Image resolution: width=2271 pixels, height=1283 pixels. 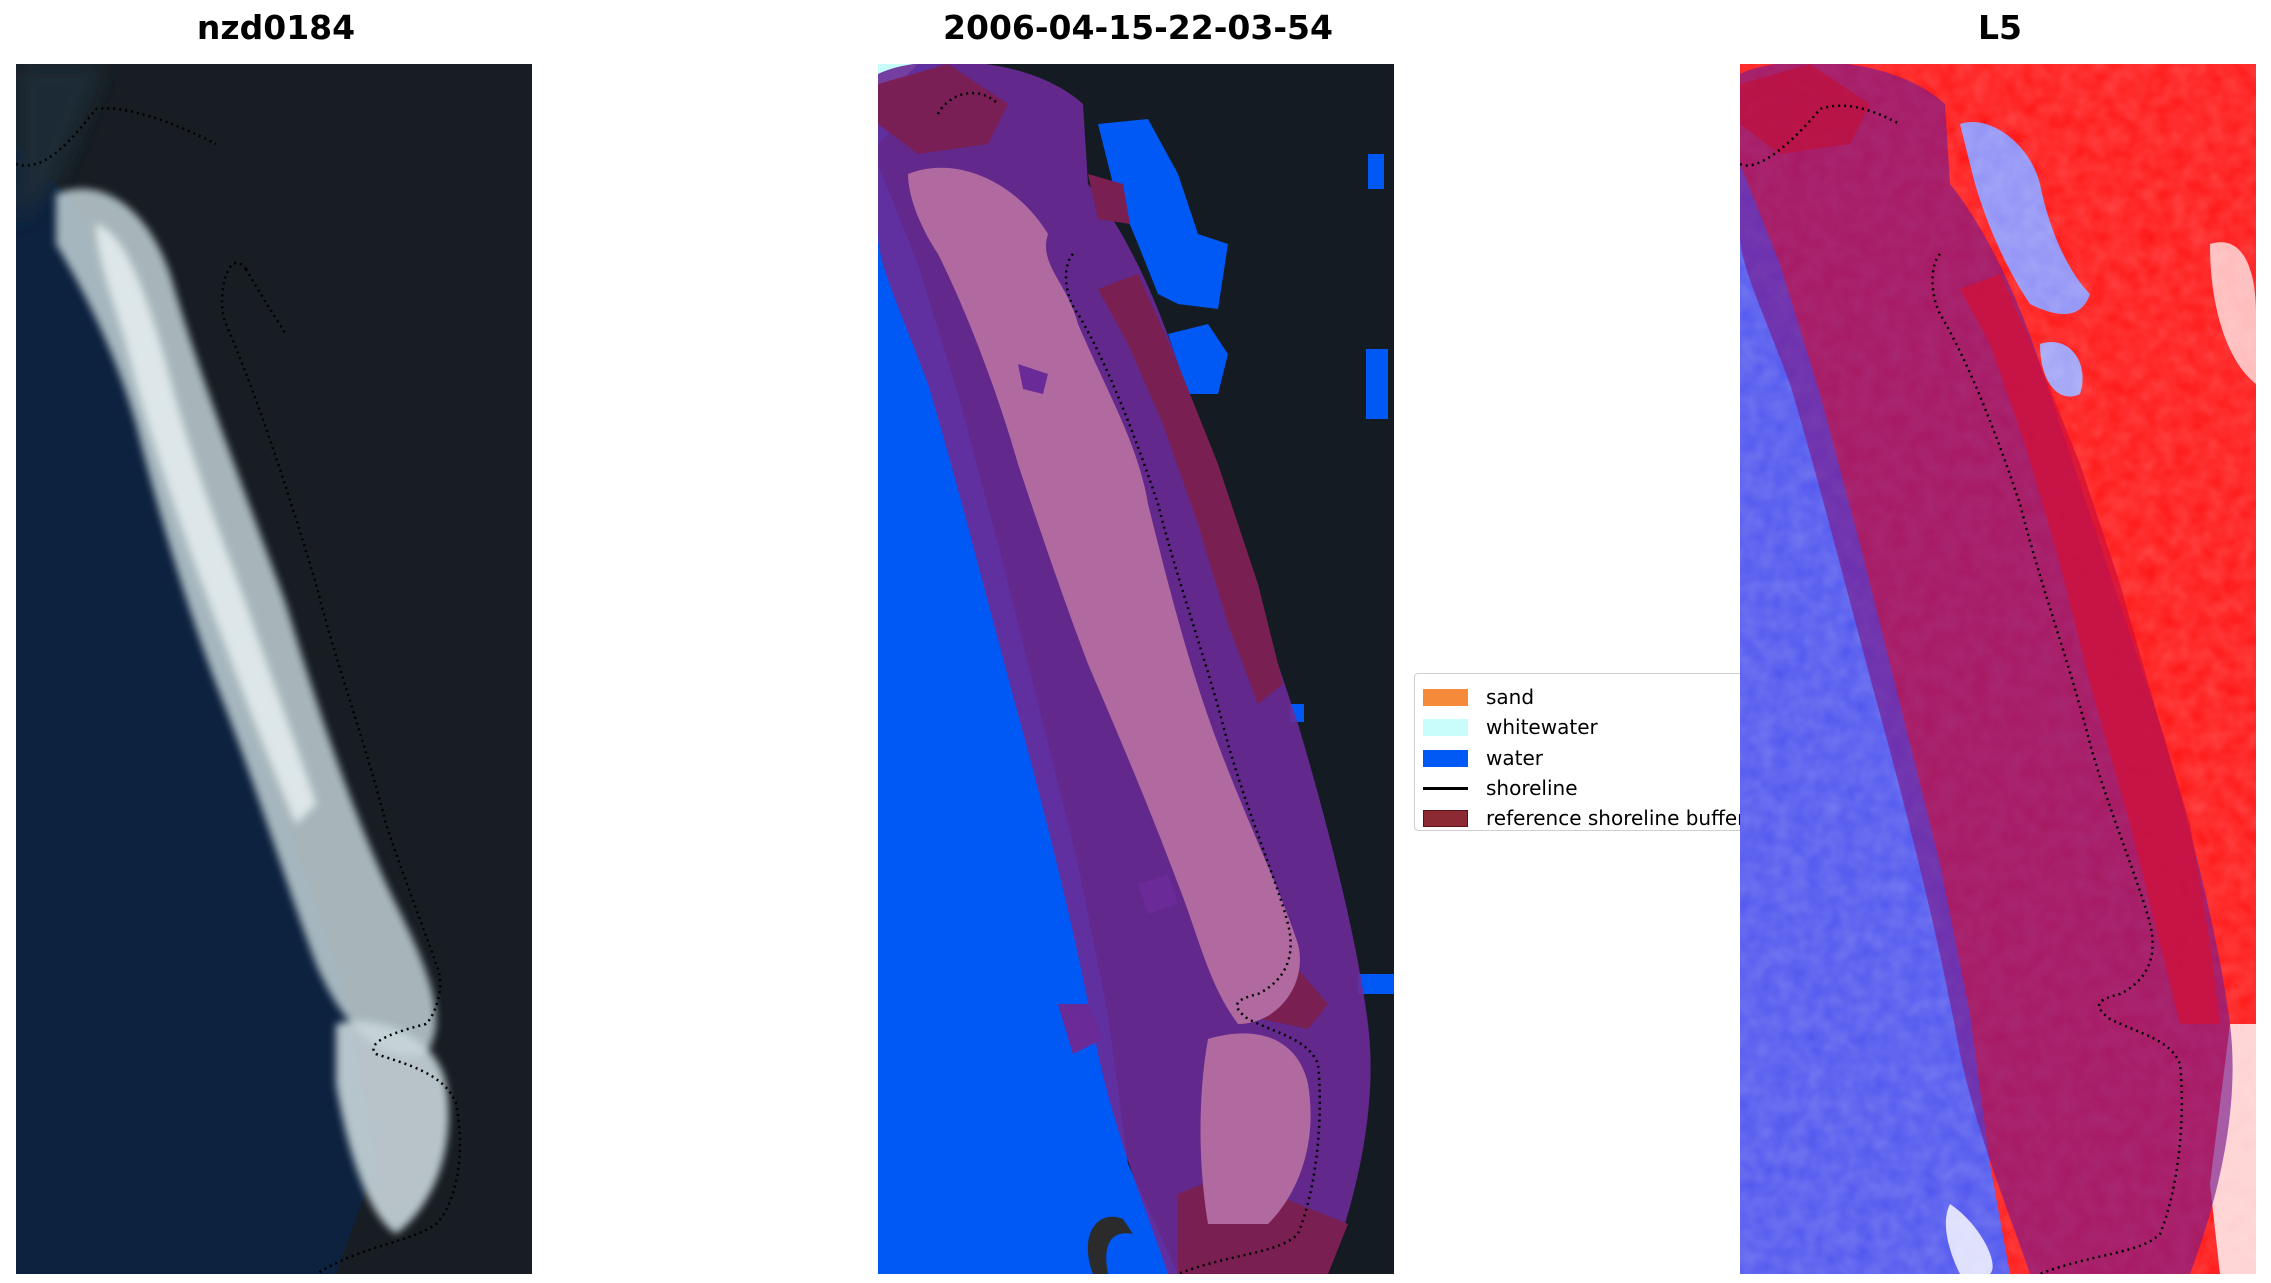 I want to click on legend-label-sand: sand, so click(x=1510, y=697).